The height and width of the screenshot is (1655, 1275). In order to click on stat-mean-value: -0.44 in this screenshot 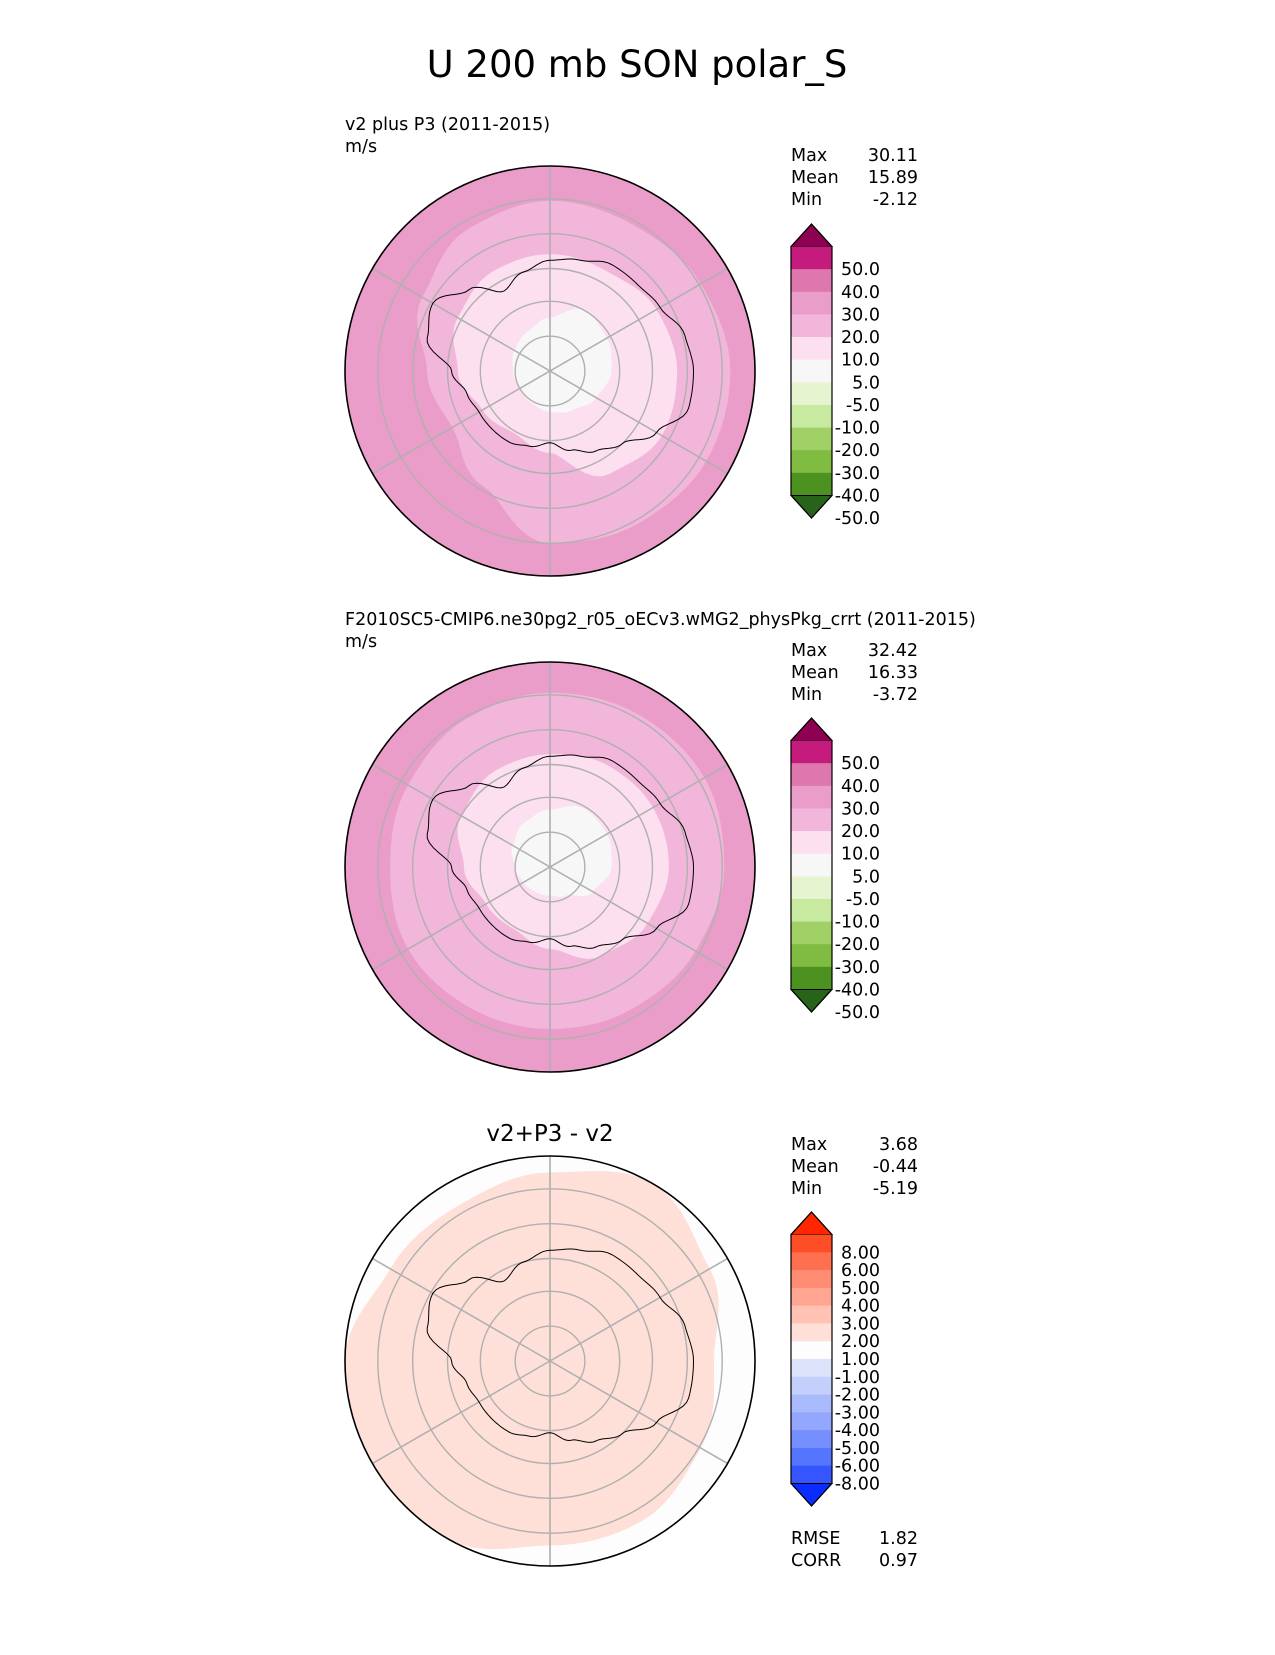, I will do `click(895, 1167)`.